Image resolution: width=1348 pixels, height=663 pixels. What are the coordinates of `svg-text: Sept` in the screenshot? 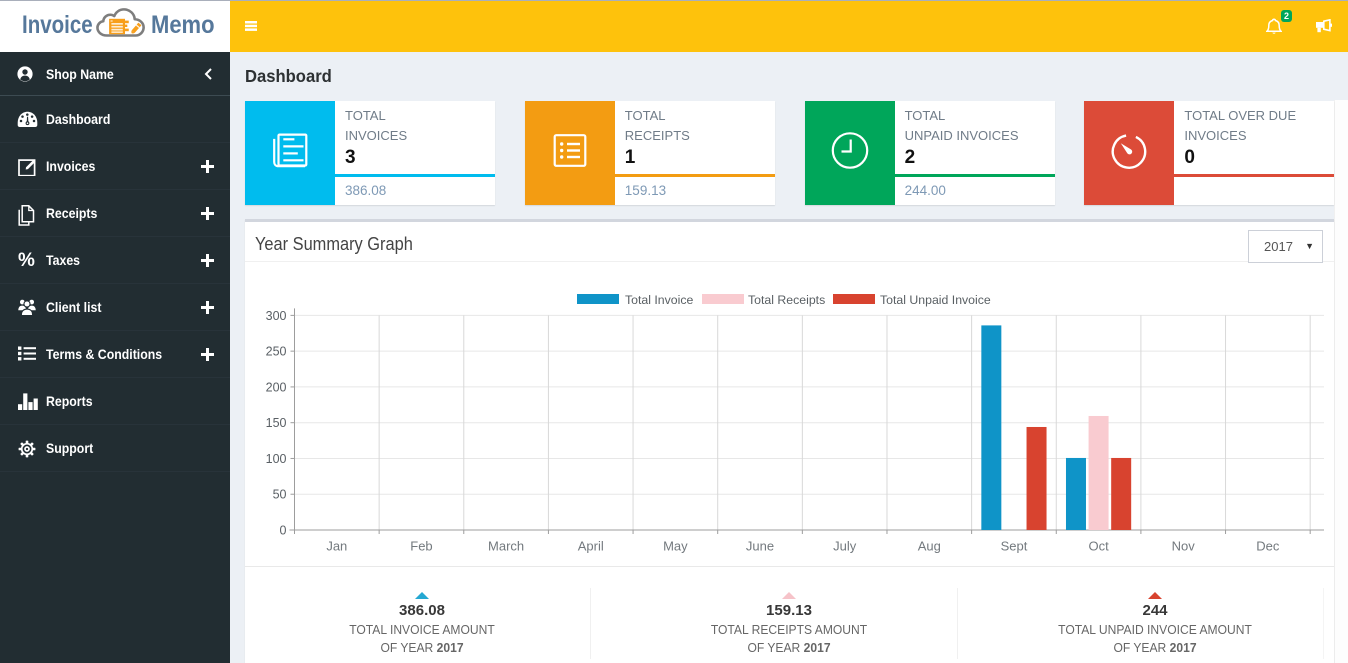 It's located at (1014, 546).